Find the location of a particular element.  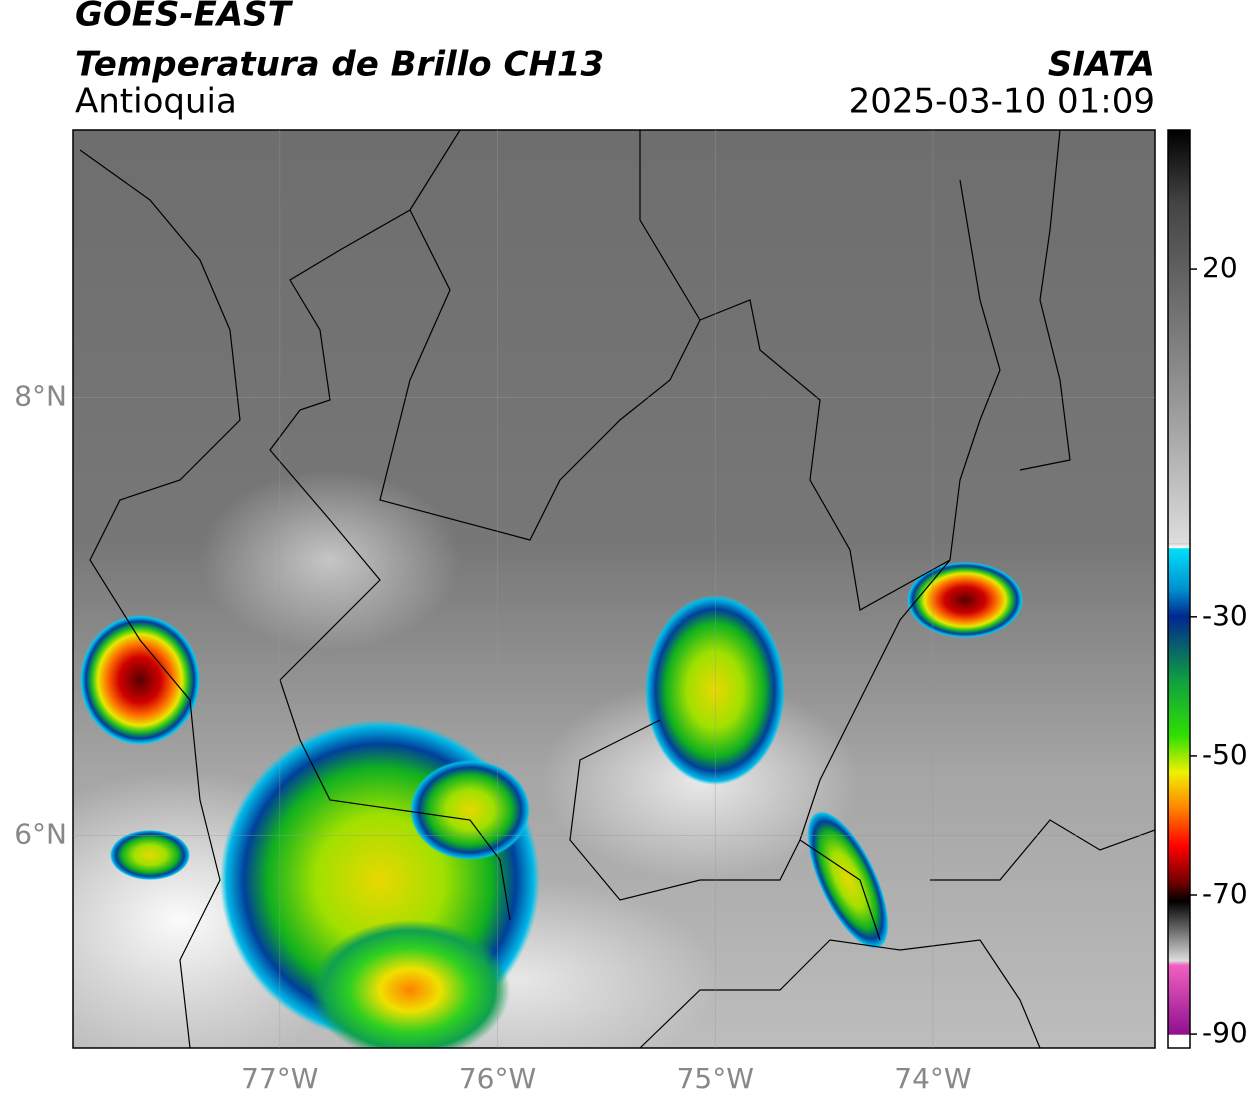

colorbar-tick-label: -30 is located at coordinates (1225, 615).